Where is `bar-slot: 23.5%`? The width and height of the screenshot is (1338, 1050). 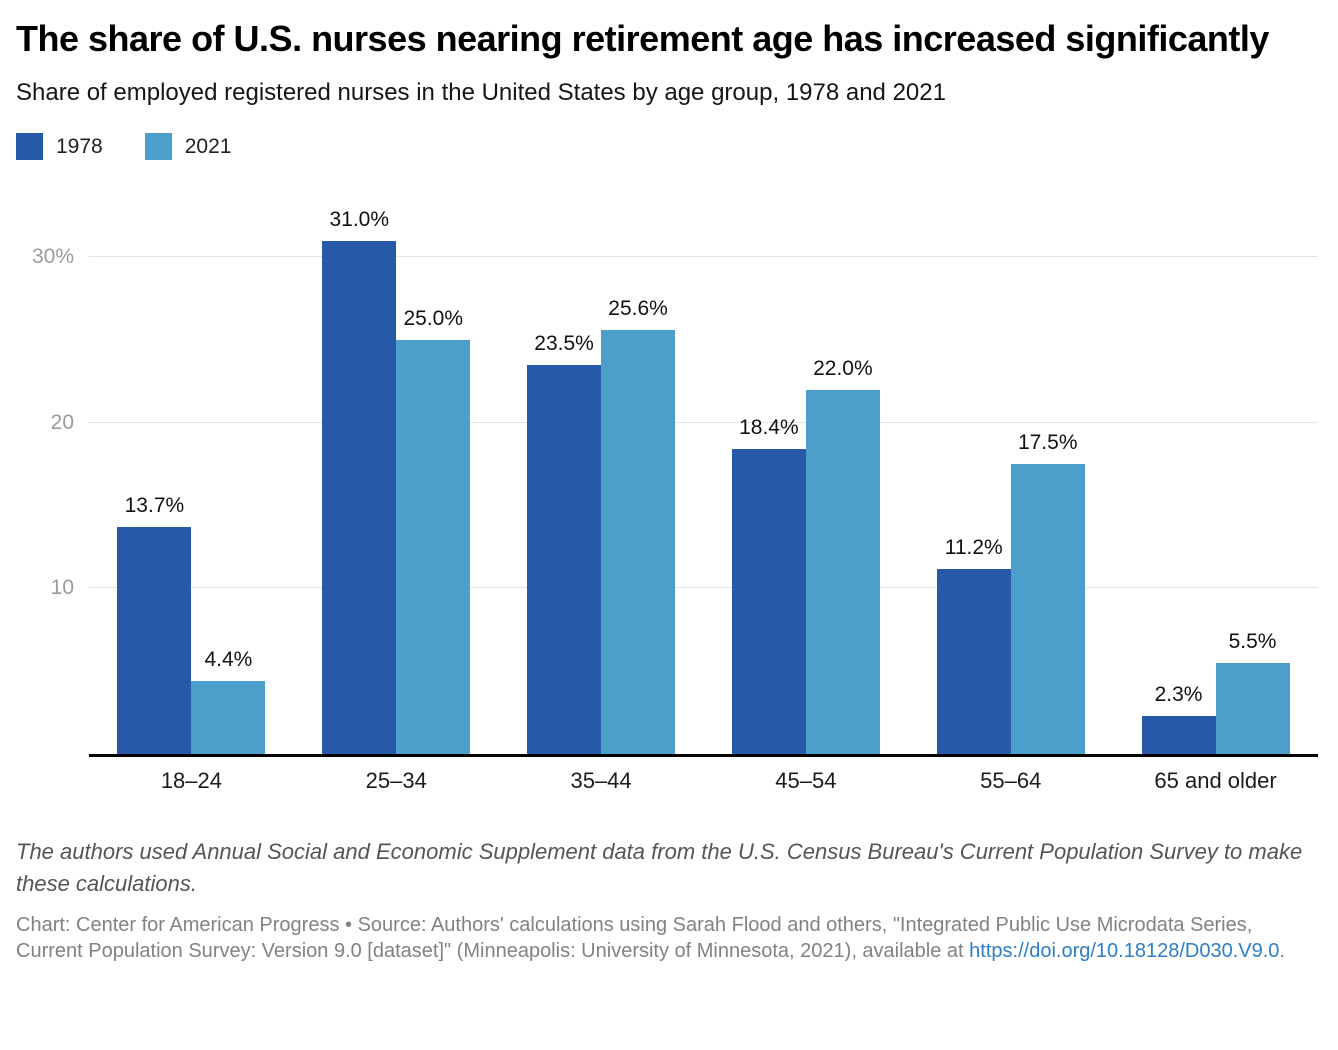
bar-slot: 23.5% is located at coordinates (564, 543).